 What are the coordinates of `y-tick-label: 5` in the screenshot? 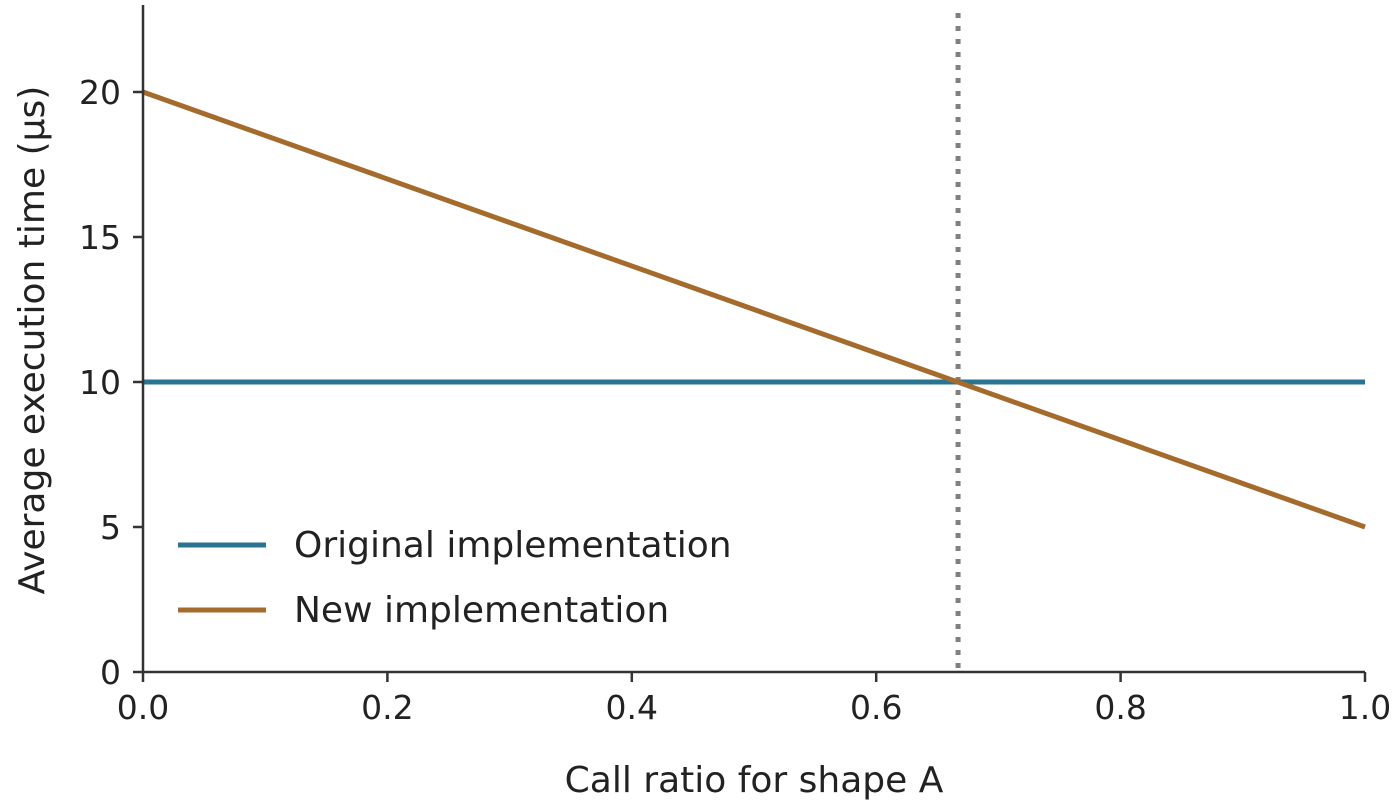 It's located at (110, 527).